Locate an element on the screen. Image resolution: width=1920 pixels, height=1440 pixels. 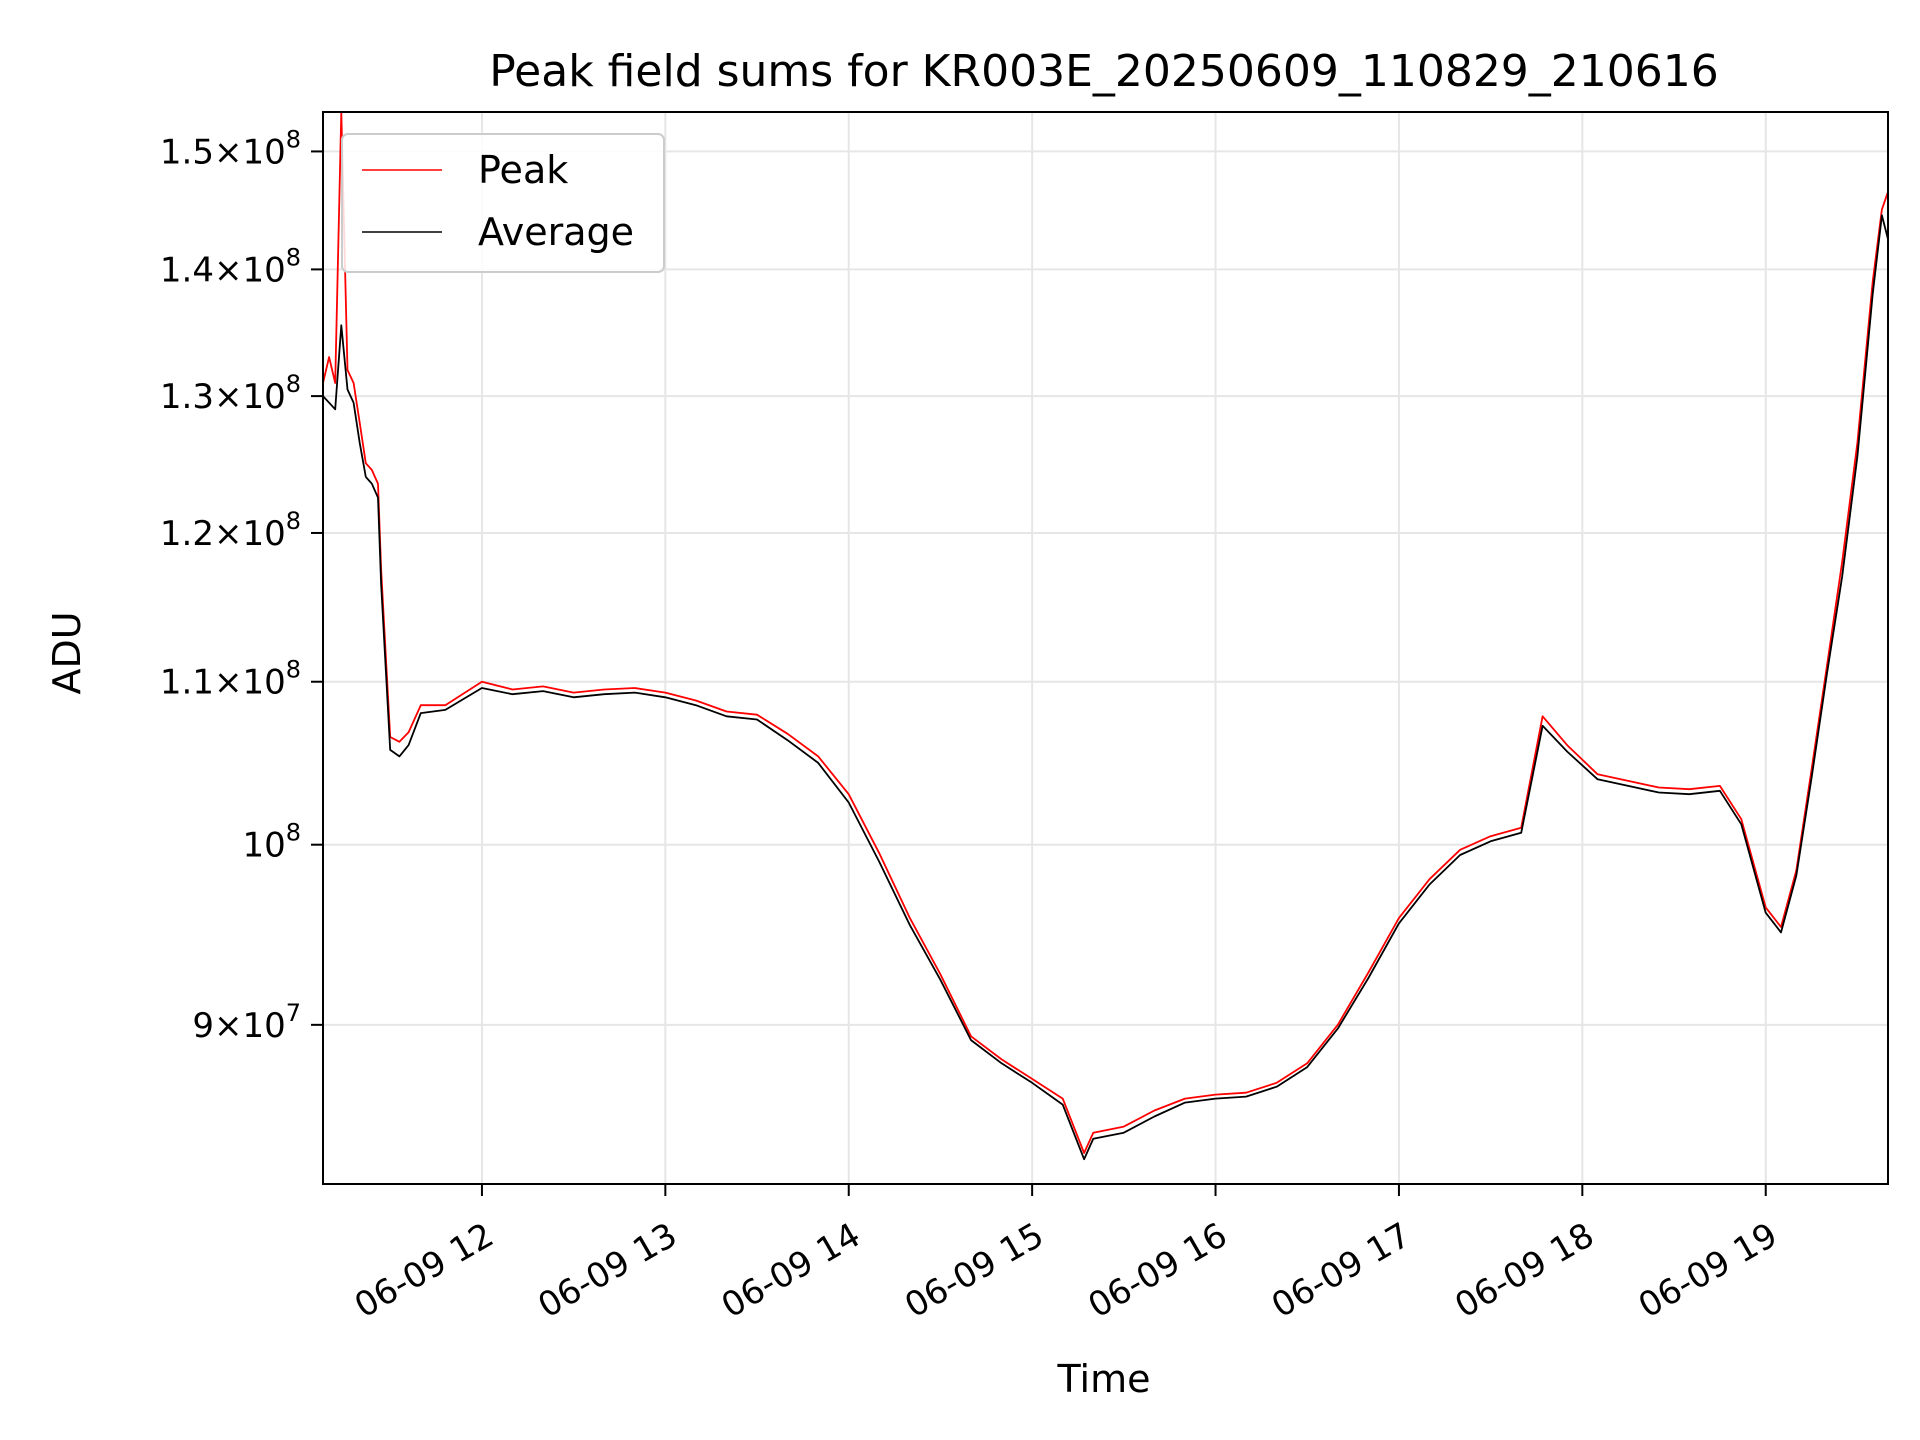
y-tick-mantissa: 1.1 is located at coordinates (187, 683).